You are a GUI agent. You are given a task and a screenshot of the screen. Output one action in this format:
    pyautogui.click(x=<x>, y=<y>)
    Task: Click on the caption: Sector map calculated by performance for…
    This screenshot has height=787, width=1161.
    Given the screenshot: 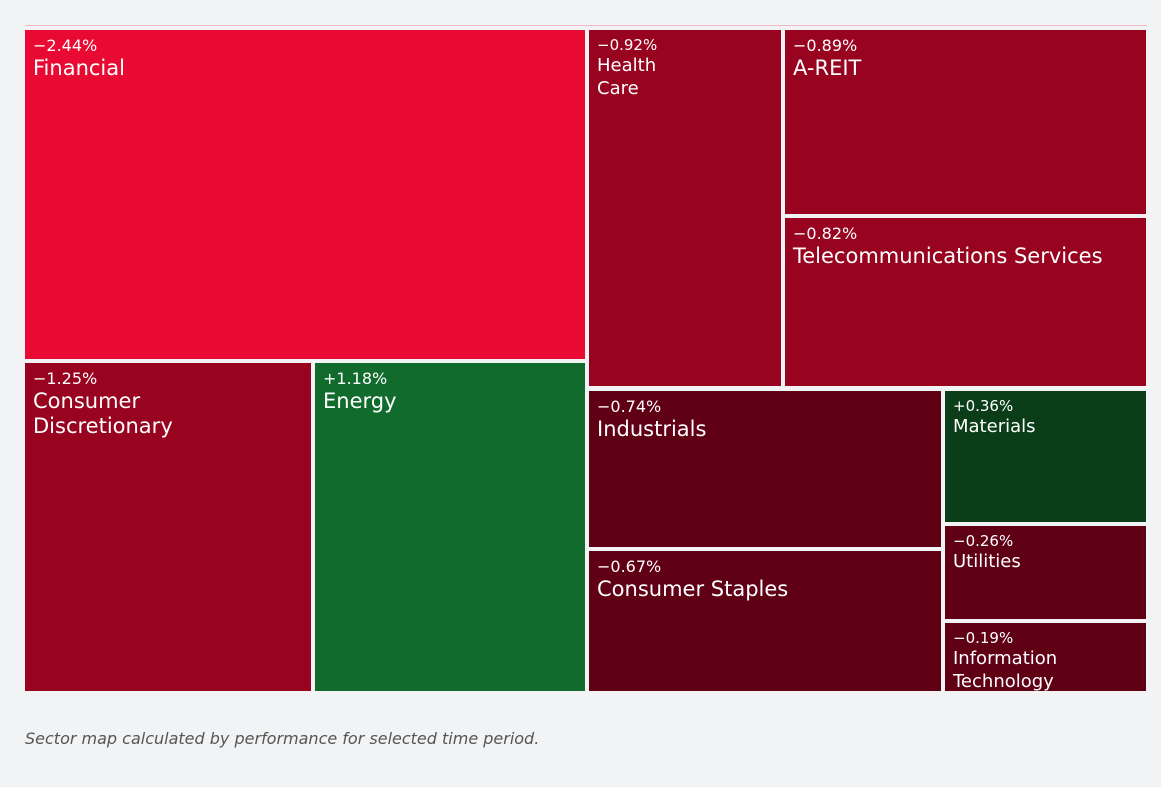 What is the action you would take?
    pyautogui.click(x=282, y=738)
    